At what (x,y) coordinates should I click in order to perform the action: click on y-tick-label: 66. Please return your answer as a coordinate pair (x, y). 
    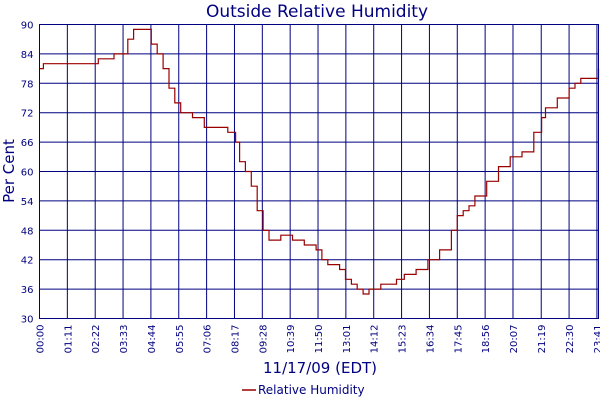
    Looking at the image, I should click on (27, 143).